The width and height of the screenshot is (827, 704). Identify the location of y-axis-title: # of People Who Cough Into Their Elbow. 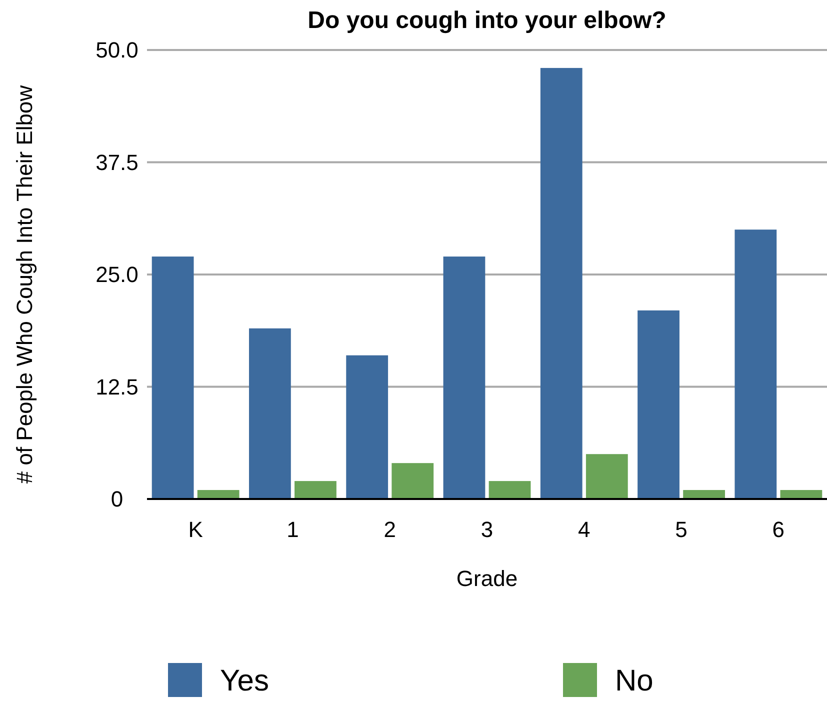
(24, 284).